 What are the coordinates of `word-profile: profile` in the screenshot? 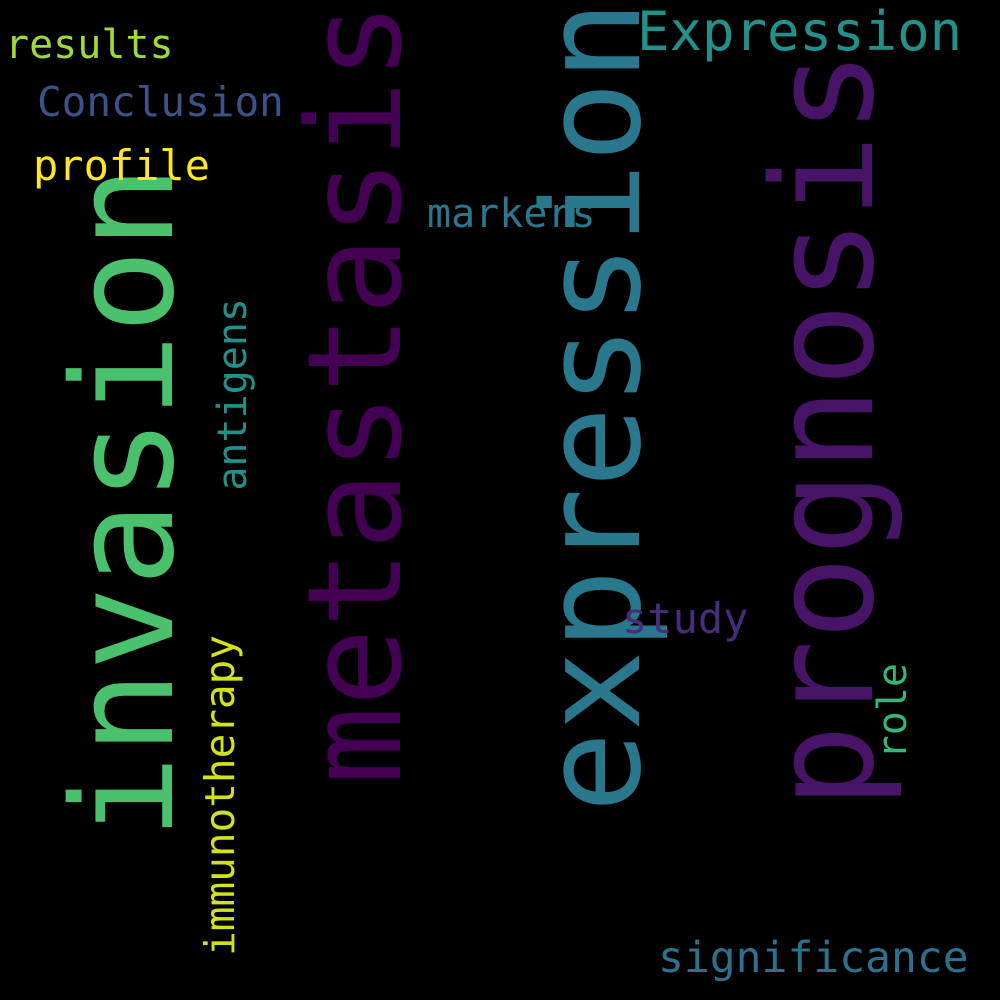 It's located at (122, 165).